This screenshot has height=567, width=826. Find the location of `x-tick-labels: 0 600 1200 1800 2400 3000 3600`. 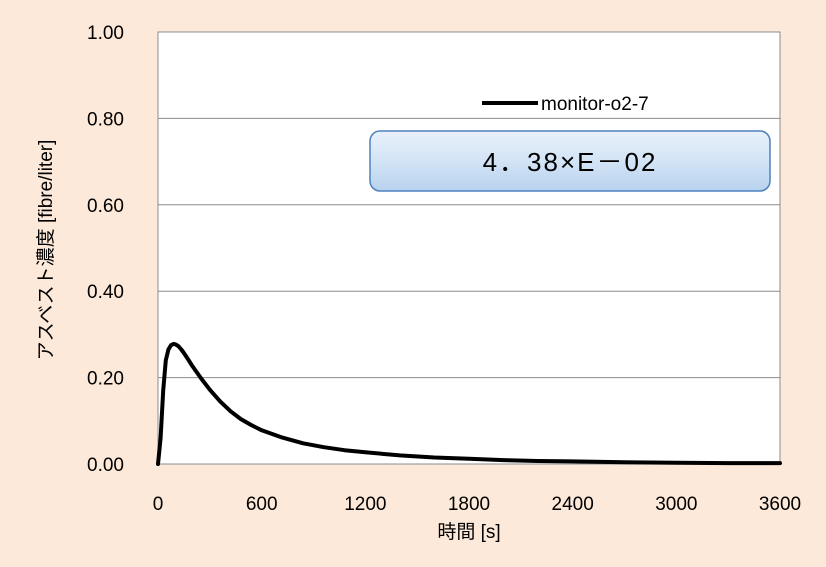

x-tick-labels: 0 600 1200 1800 2400 3000 3600 is located at coordinates (477, 504).